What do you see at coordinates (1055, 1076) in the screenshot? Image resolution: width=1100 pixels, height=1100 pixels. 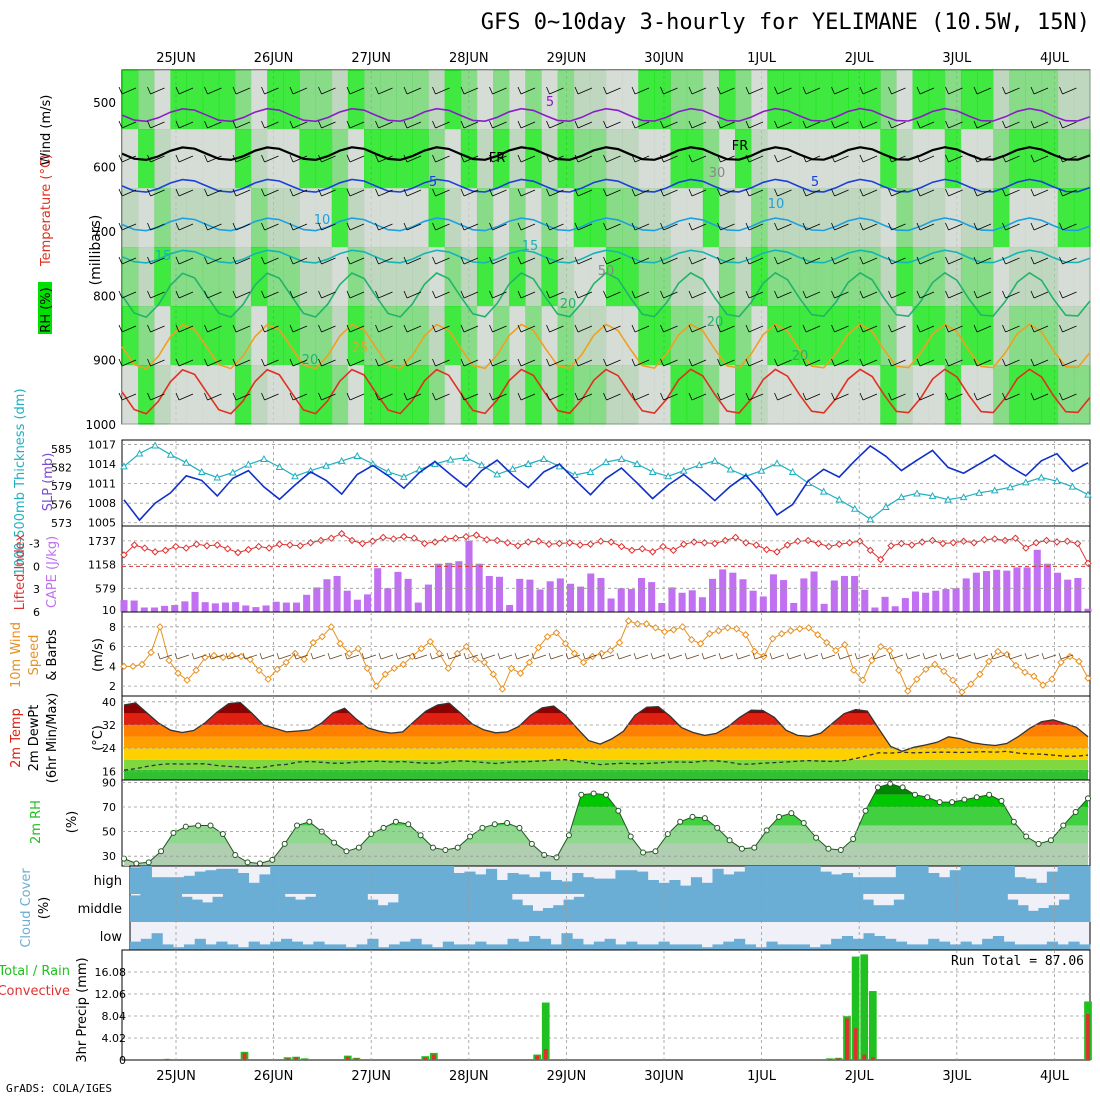 I see `date-tick-bottom: 4JUL` at bounding box center [1055, 1076].